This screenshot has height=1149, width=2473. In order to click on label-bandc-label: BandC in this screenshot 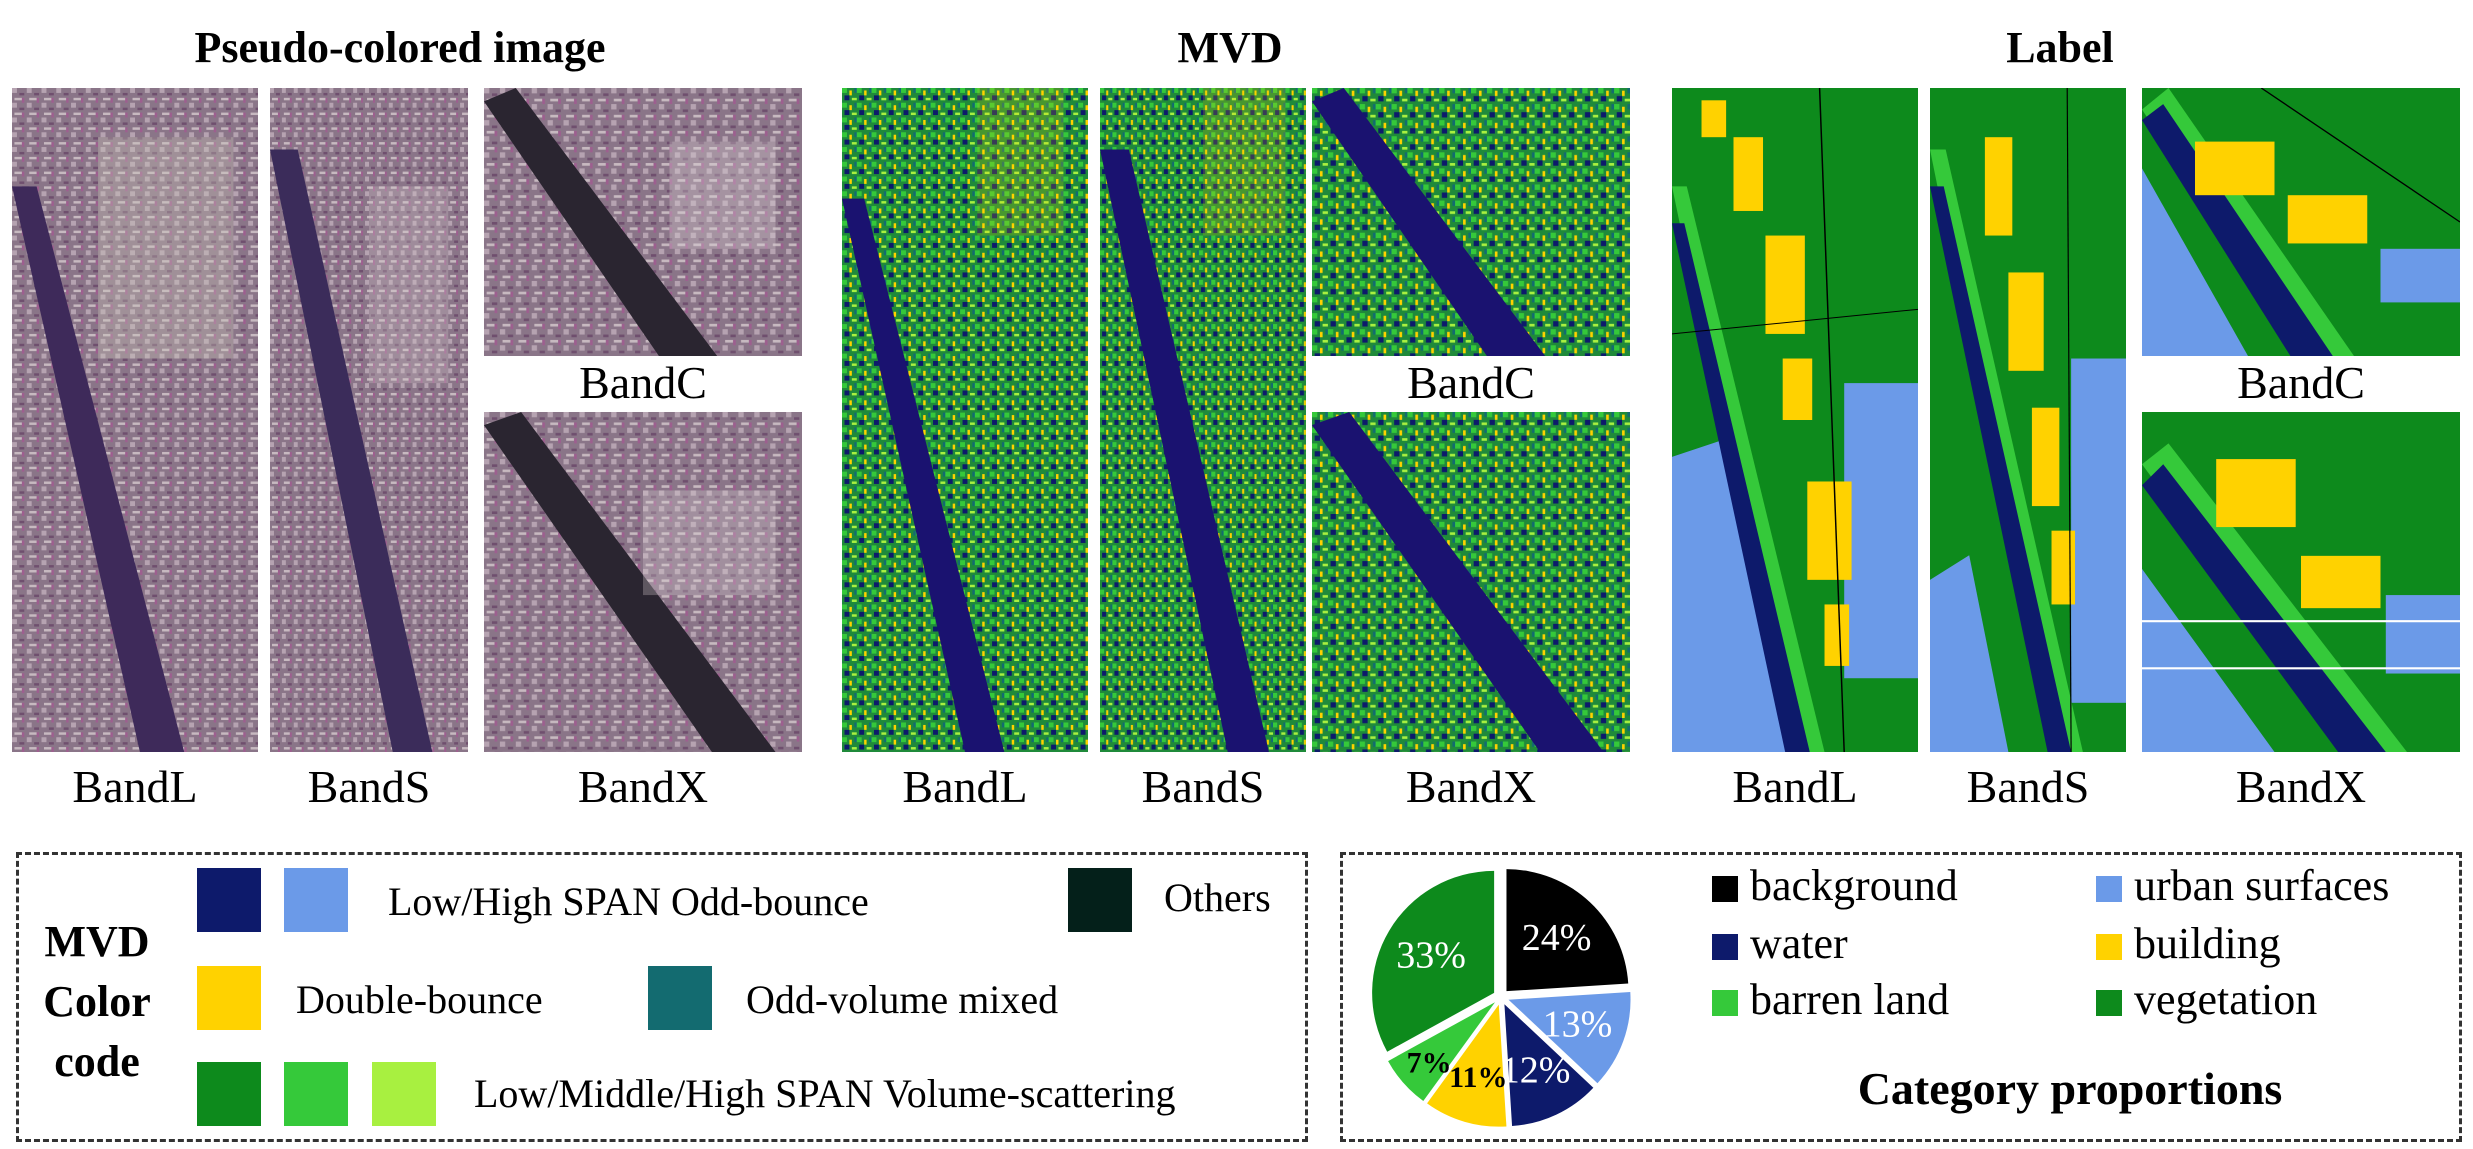, I will do `click(2301, 382)`.